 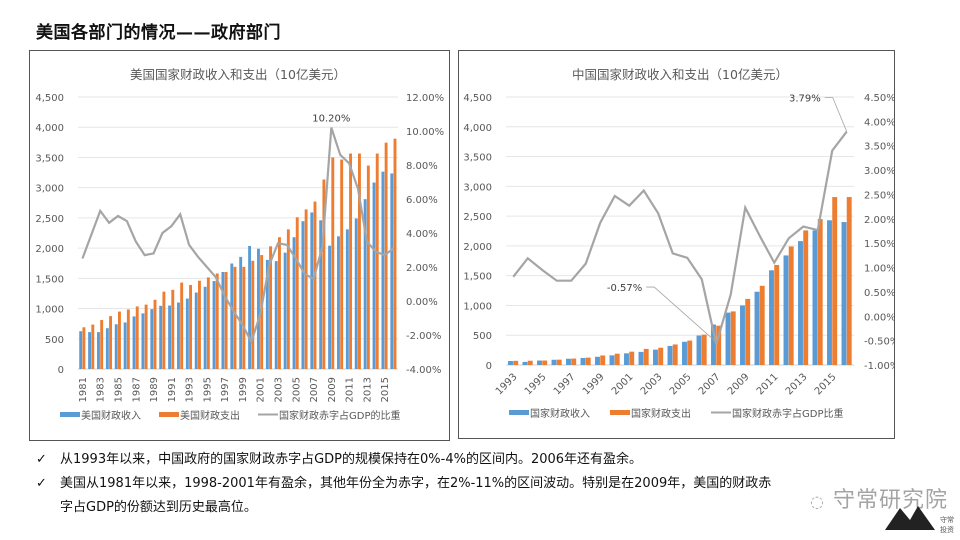 I want to click on y-left-tick-label: 3,000, so click(x=477, y=187).